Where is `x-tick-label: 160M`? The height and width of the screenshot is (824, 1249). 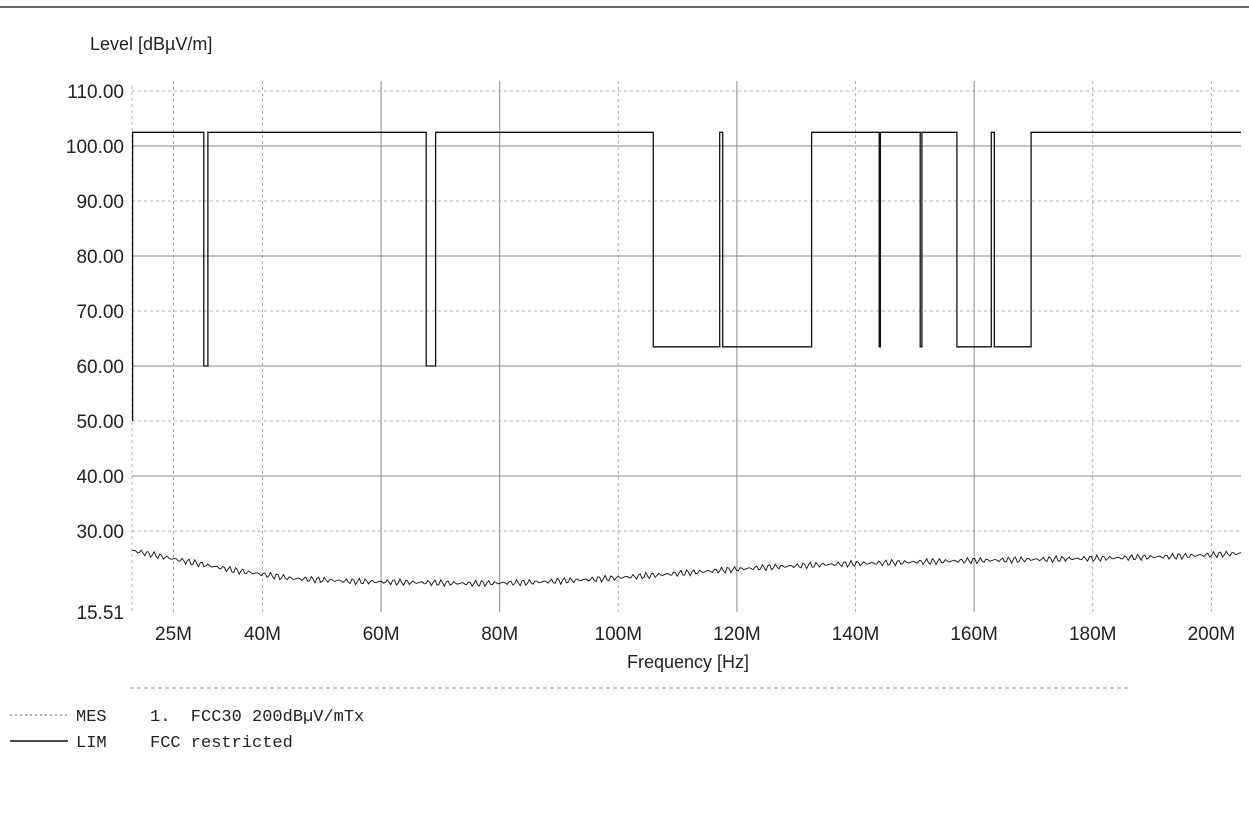 x-tick-label: 160M is located at coordinates (974, 634).